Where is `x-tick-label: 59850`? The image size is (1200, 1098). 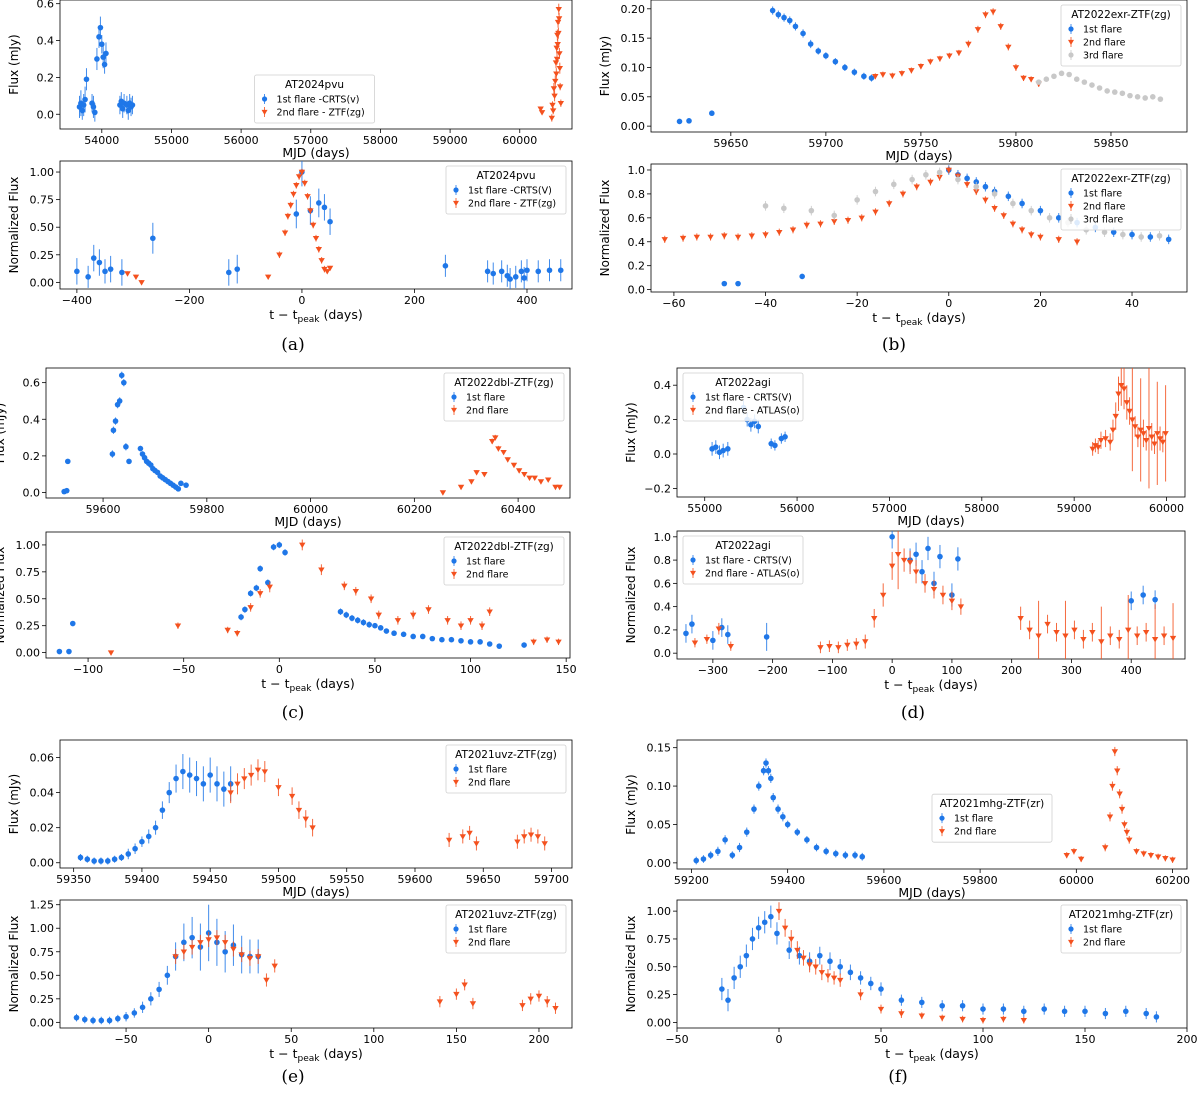
x-tick-label: 59850 is located at coordinates (1110, 143).